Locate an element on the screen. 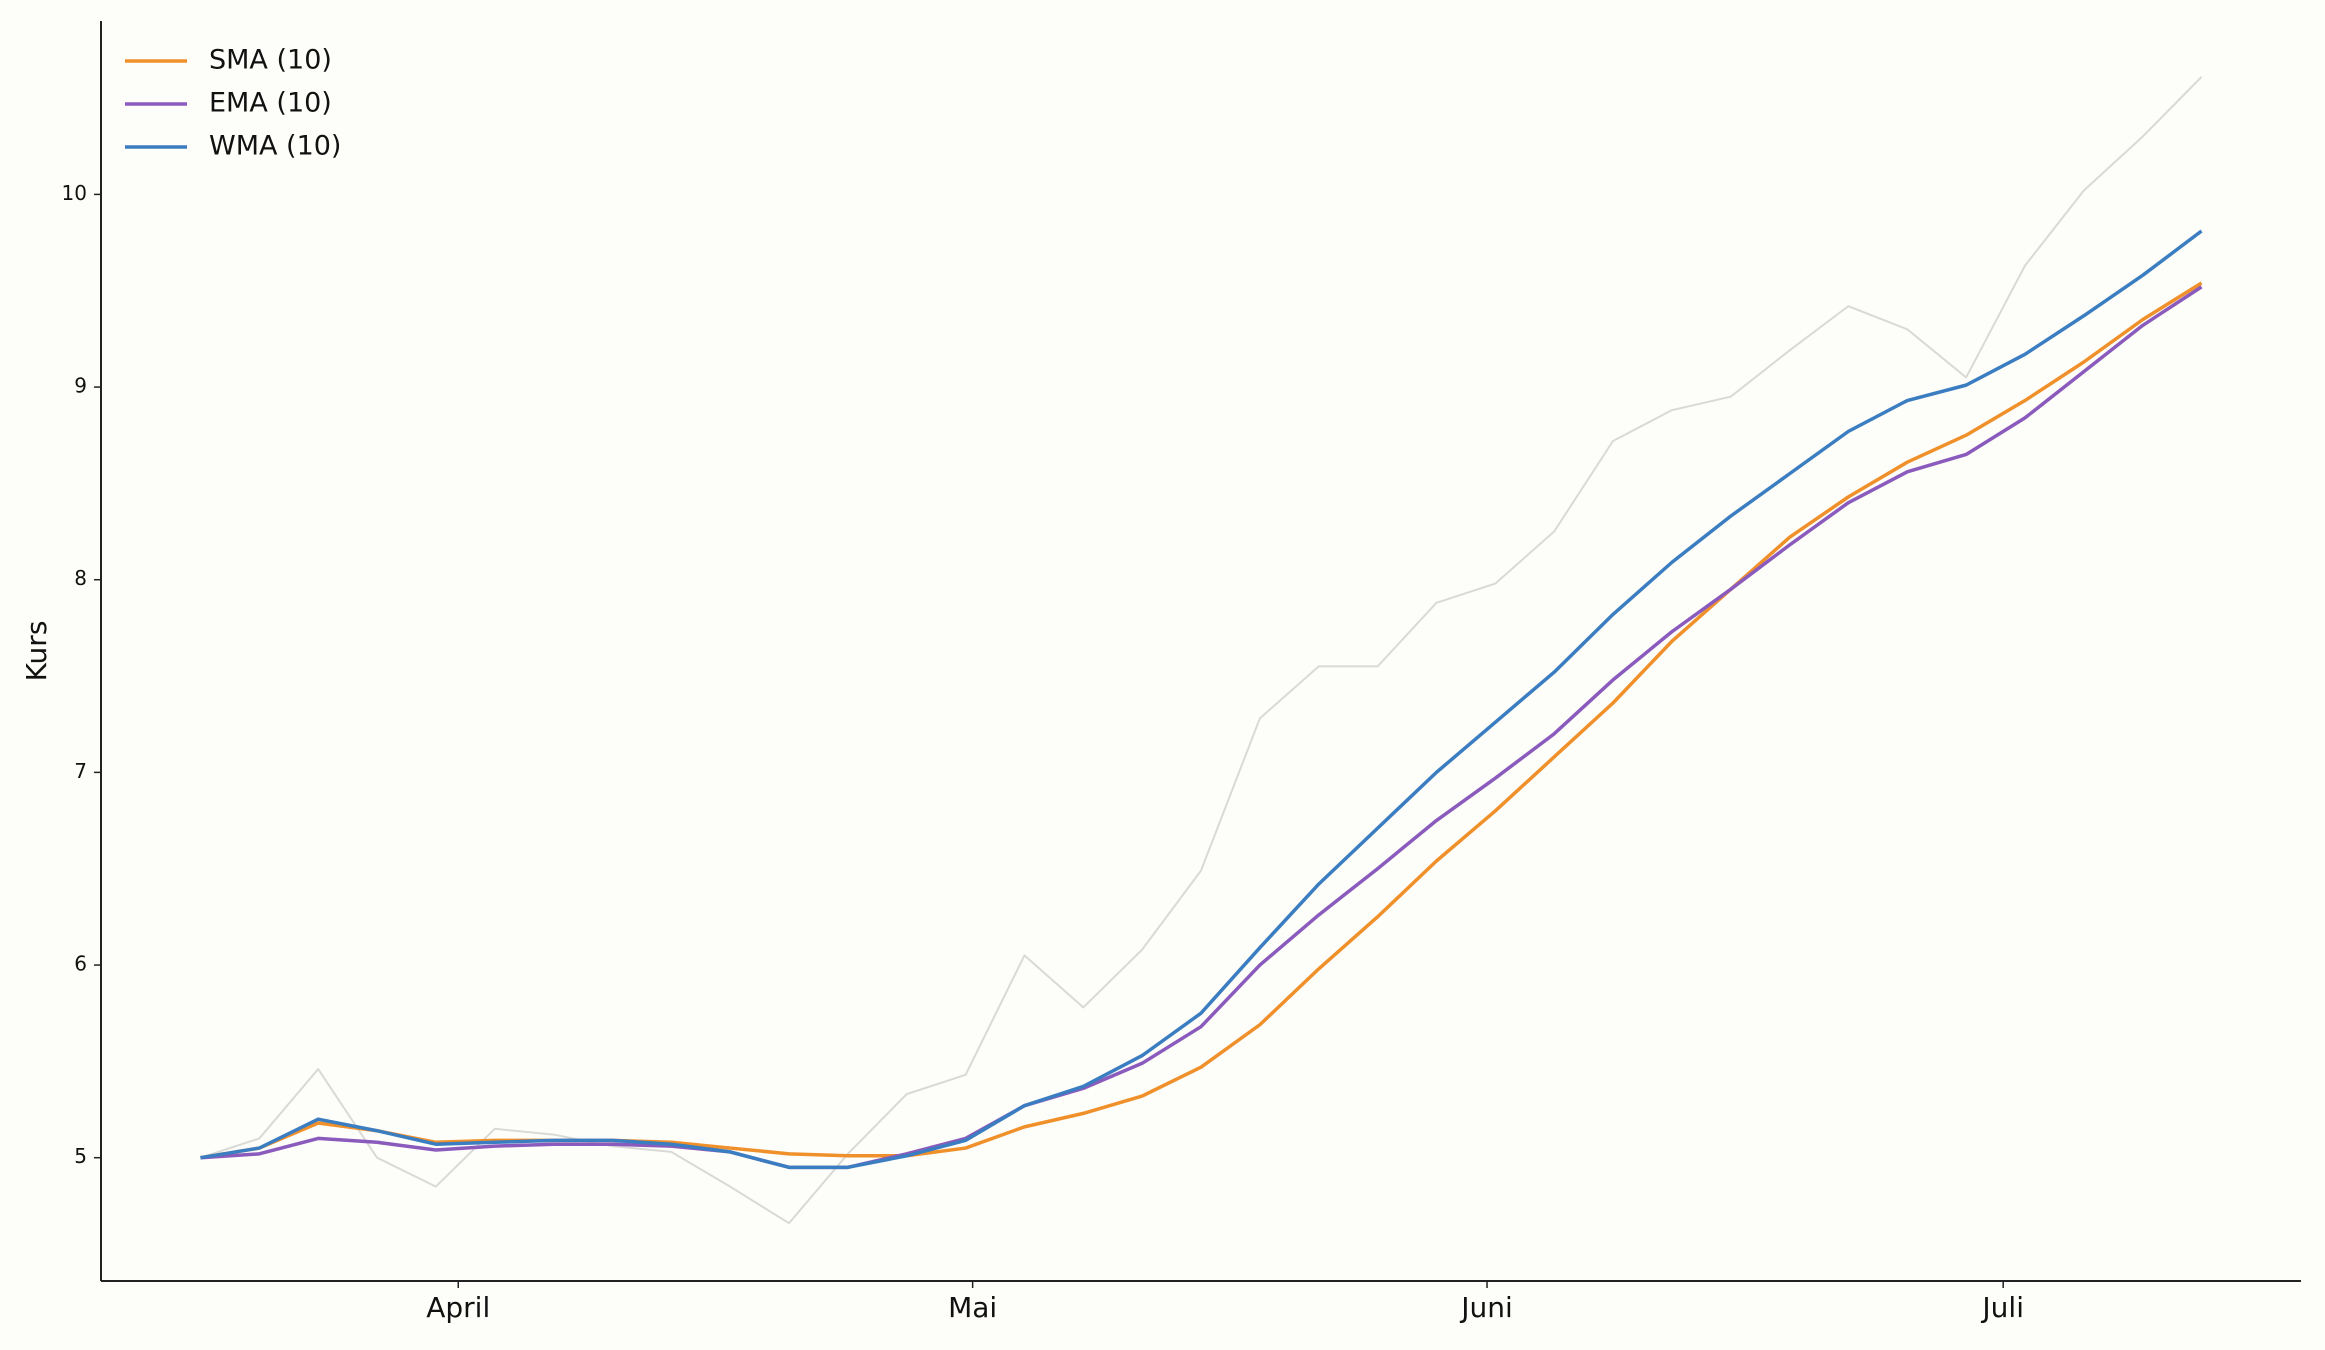 This screenshot has height=1350, width=2325. y-tick-label: 6 is located at coordinates (80, 964).